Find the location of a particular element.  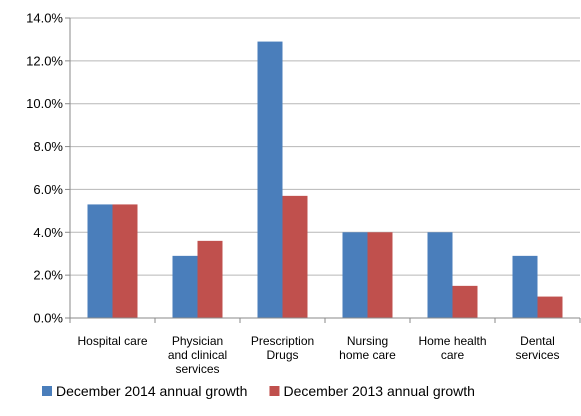

legend-label: December 2014 annual growth is located at coordinates (151, 391).